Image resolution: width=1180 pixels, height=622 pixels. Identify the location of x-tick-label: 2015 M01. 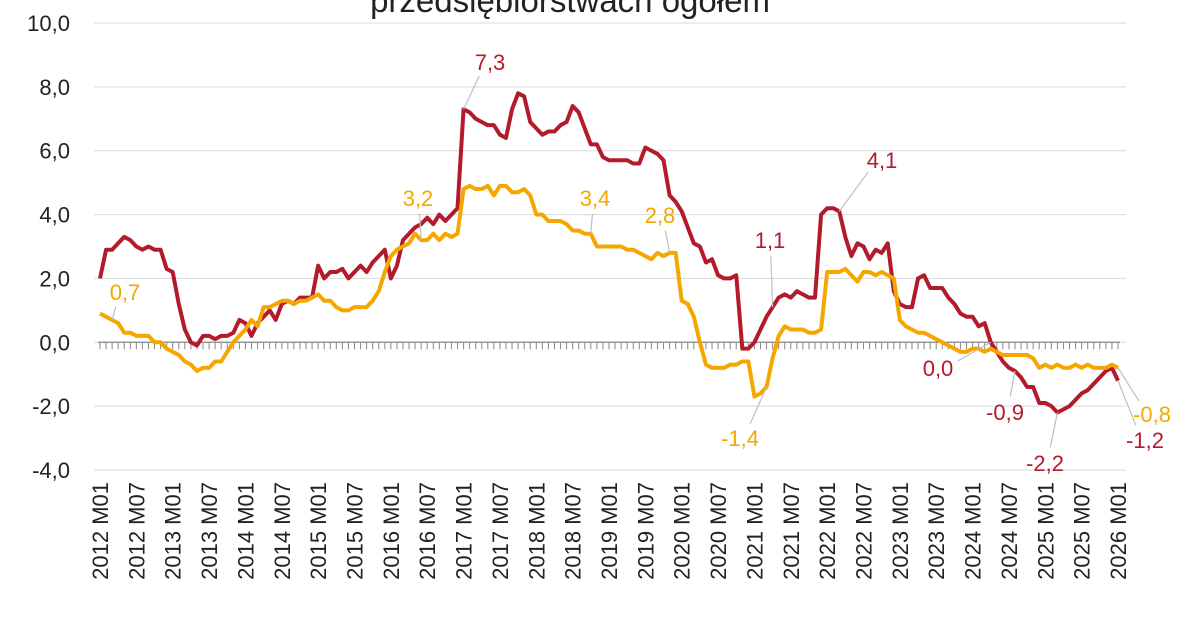
(318, 531).